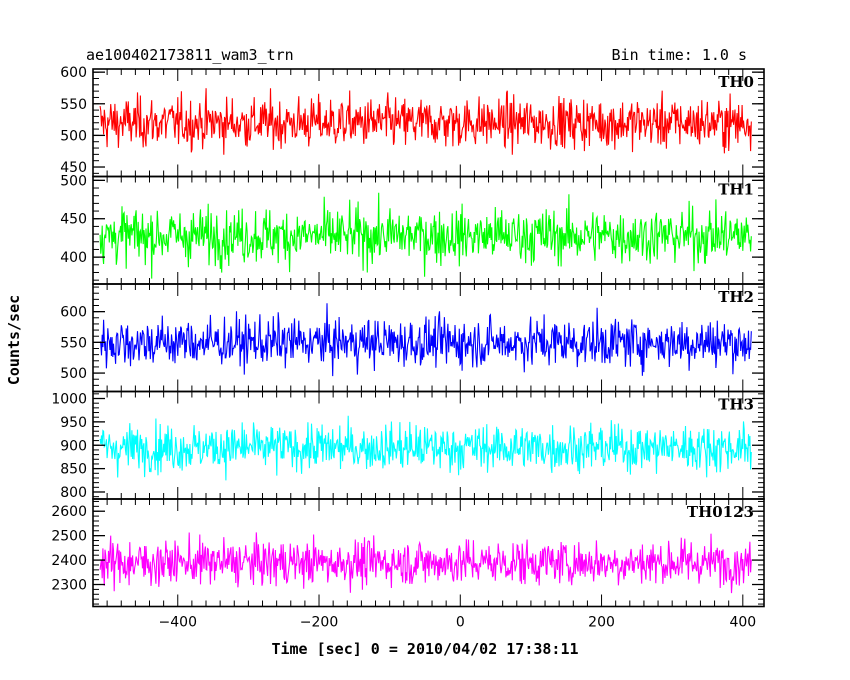 This screenshot has width=850, height=680. What do you see at coordinates (73, 446) in the screenshot?
I see `y-tick-label: 900` at bounding box center [73, 446].